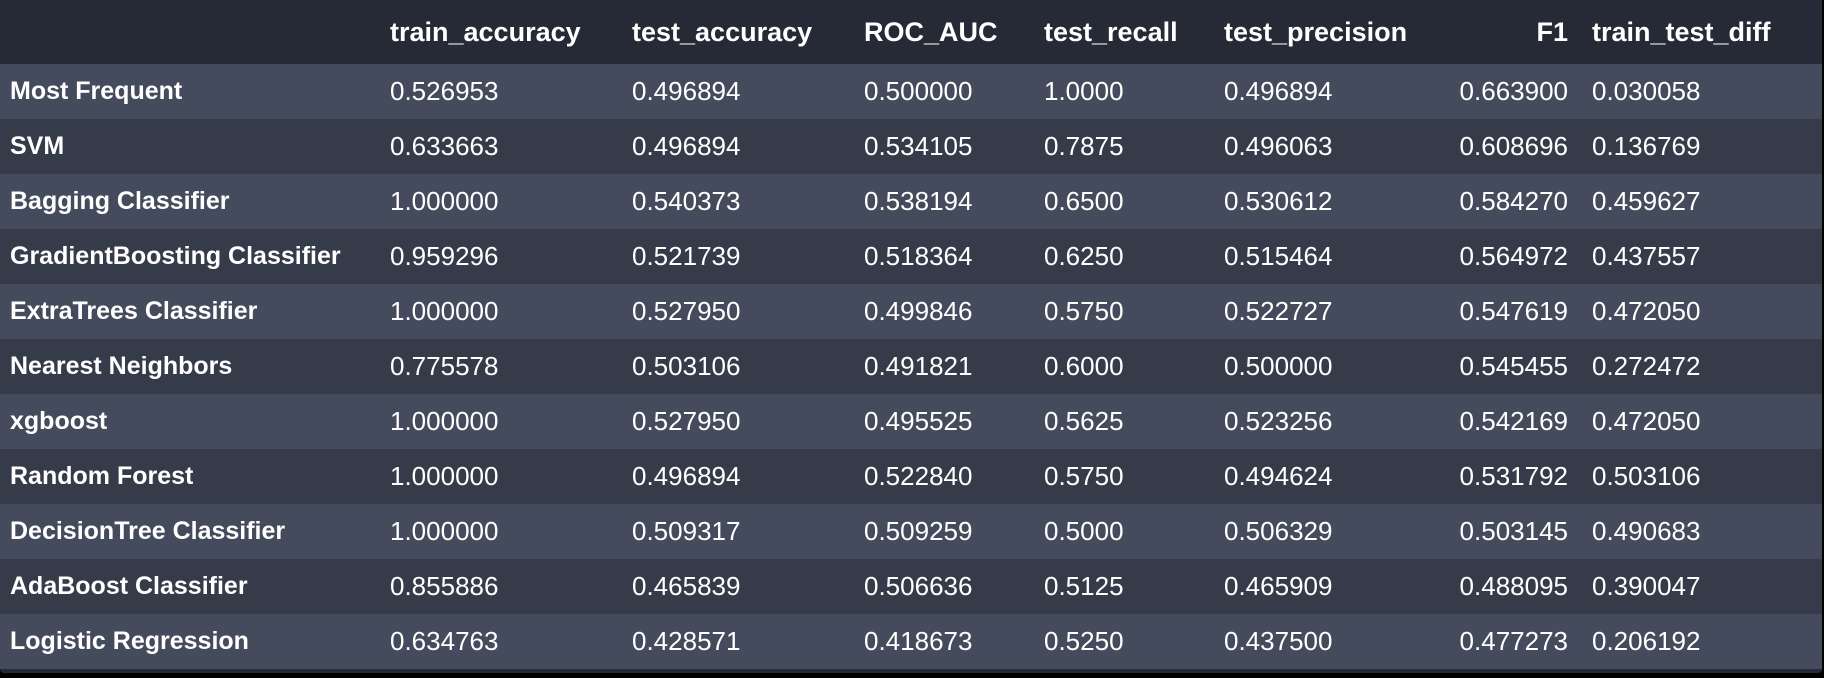 This screenshot has width=1824, height=678. What do you see at coordinates (1084, 586) in the screenshot?
I see `test-recall-cell: 0.5125` at bounding box center [1084, 586].